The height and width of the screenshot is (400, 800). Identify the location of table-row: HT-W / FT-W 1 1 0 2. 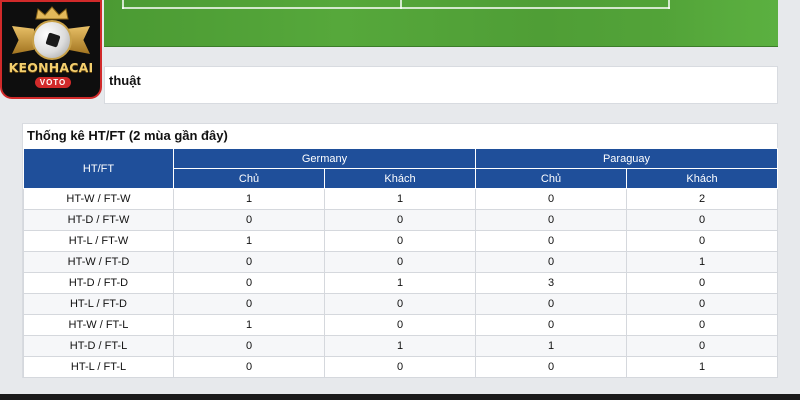
(400, 199).